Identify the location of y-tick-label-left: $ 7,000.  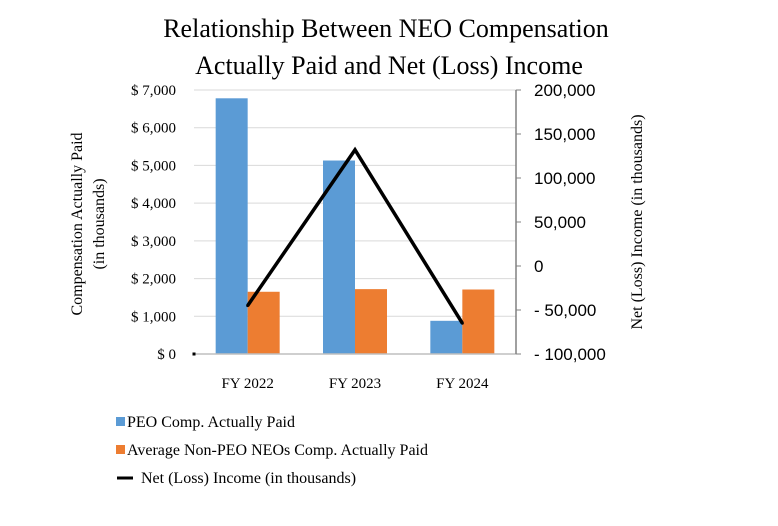
(153, 91).